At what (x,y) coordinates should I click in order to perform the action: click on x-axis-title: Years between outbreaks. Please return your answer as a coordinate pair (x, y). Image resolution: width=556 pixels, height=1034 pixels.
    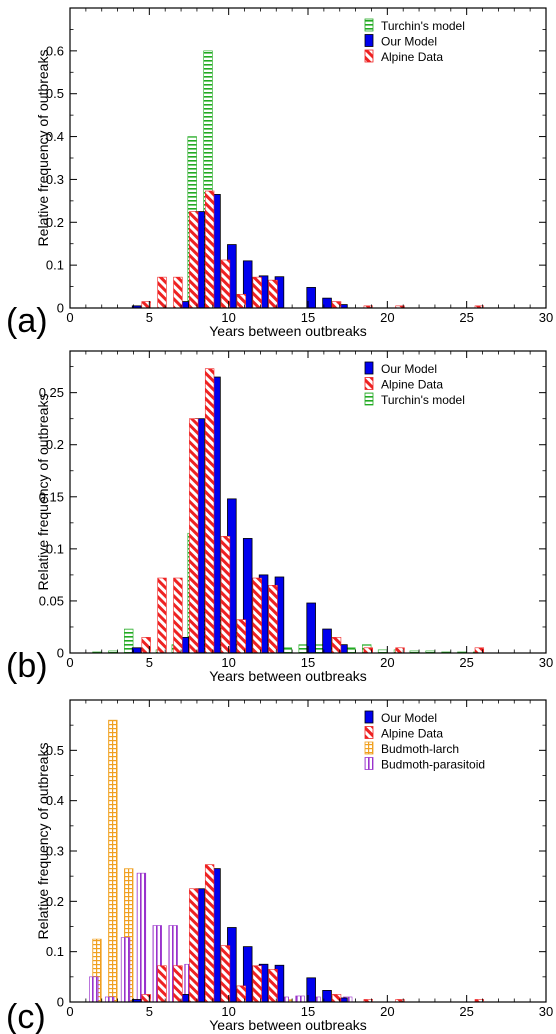
    Looking at the image, I should click on (287, 1025).